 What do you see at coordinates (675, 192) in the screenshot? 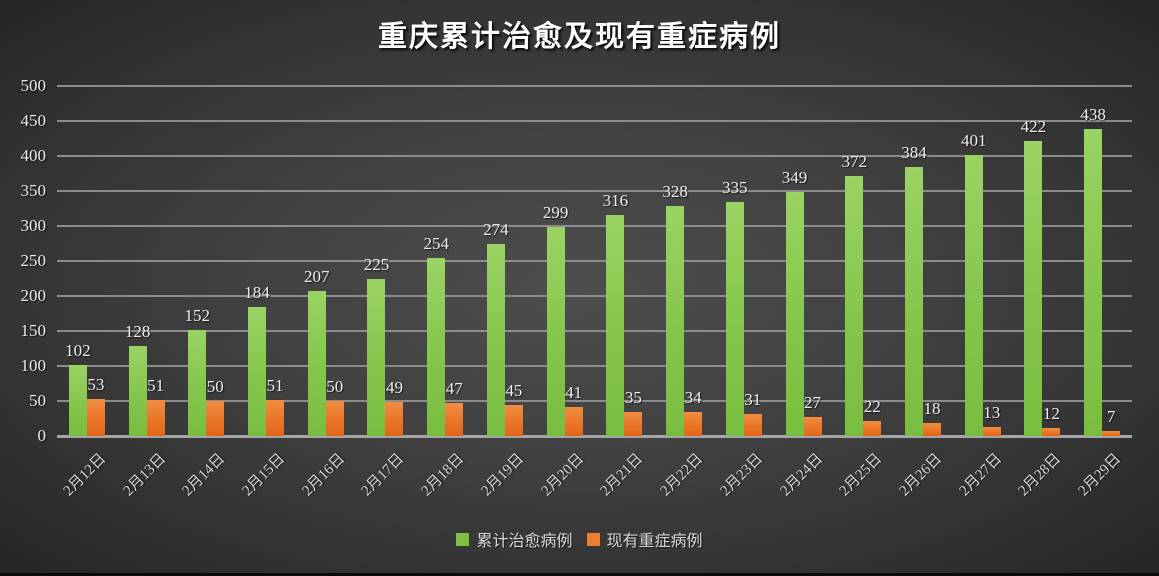
I see `data-label-cured: 328` at bounding box center [675, 192].